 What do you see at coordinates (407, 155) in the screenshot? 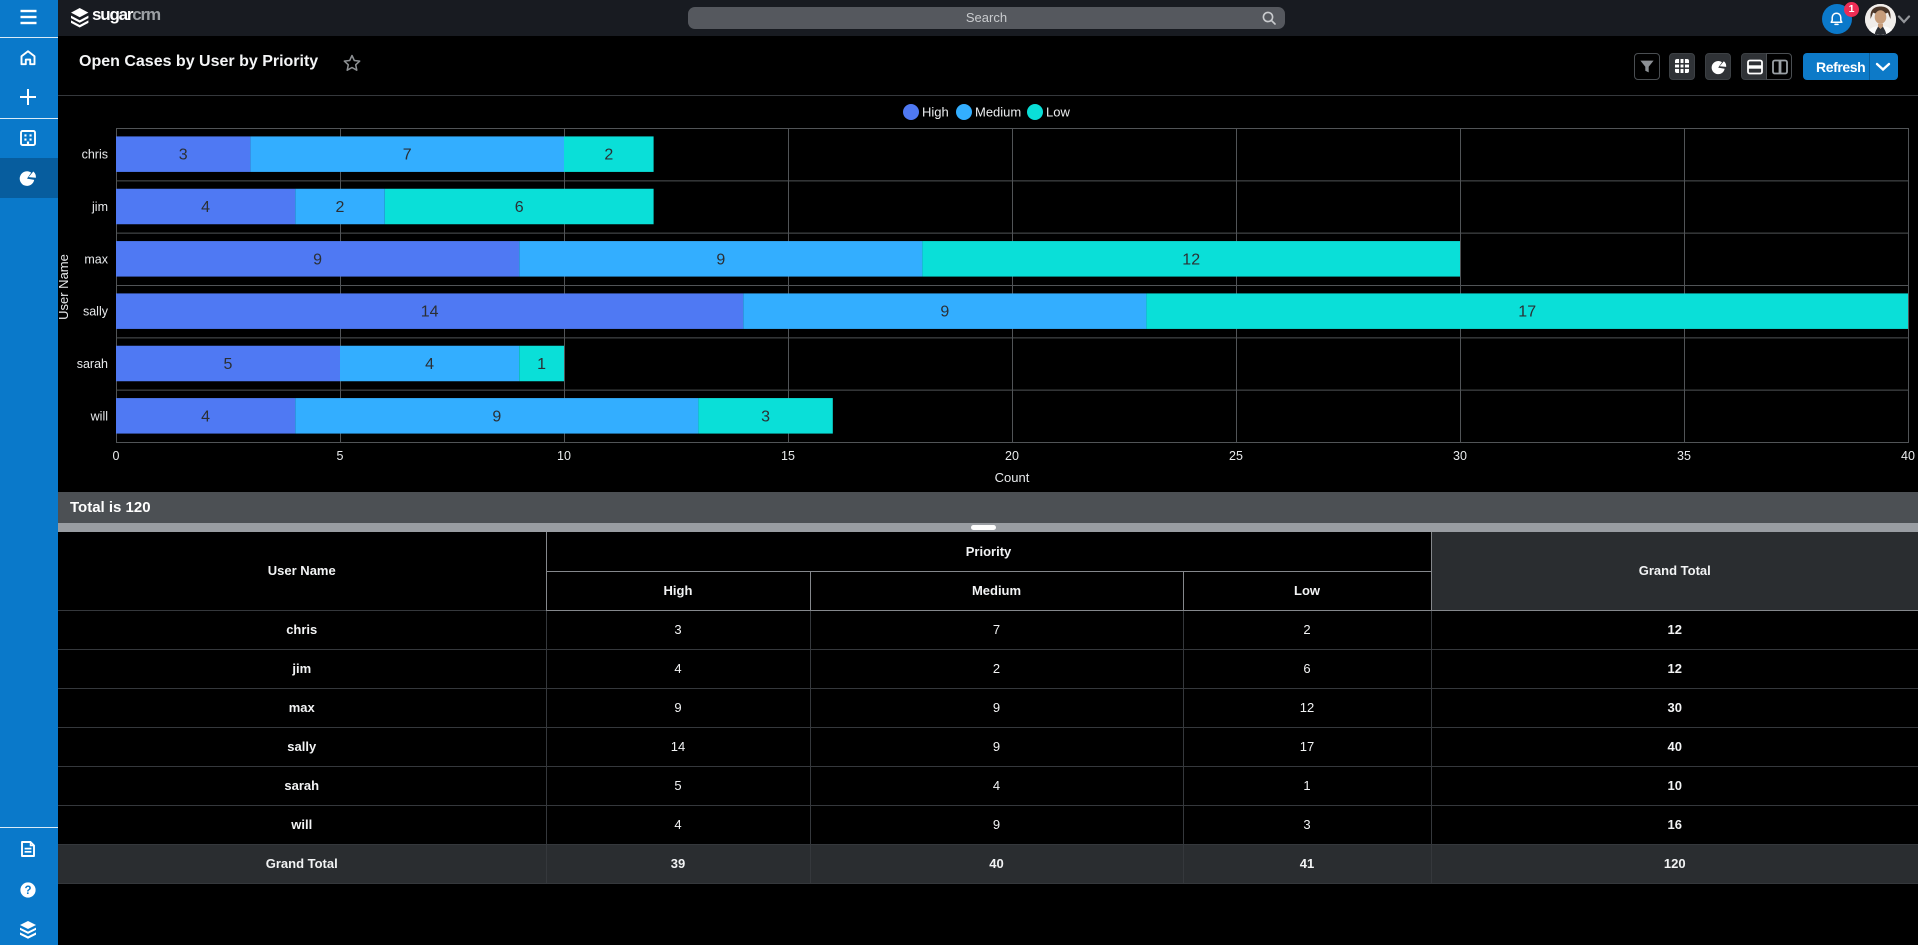
I see `svg-text: 7` at bounding box center [407, 155].